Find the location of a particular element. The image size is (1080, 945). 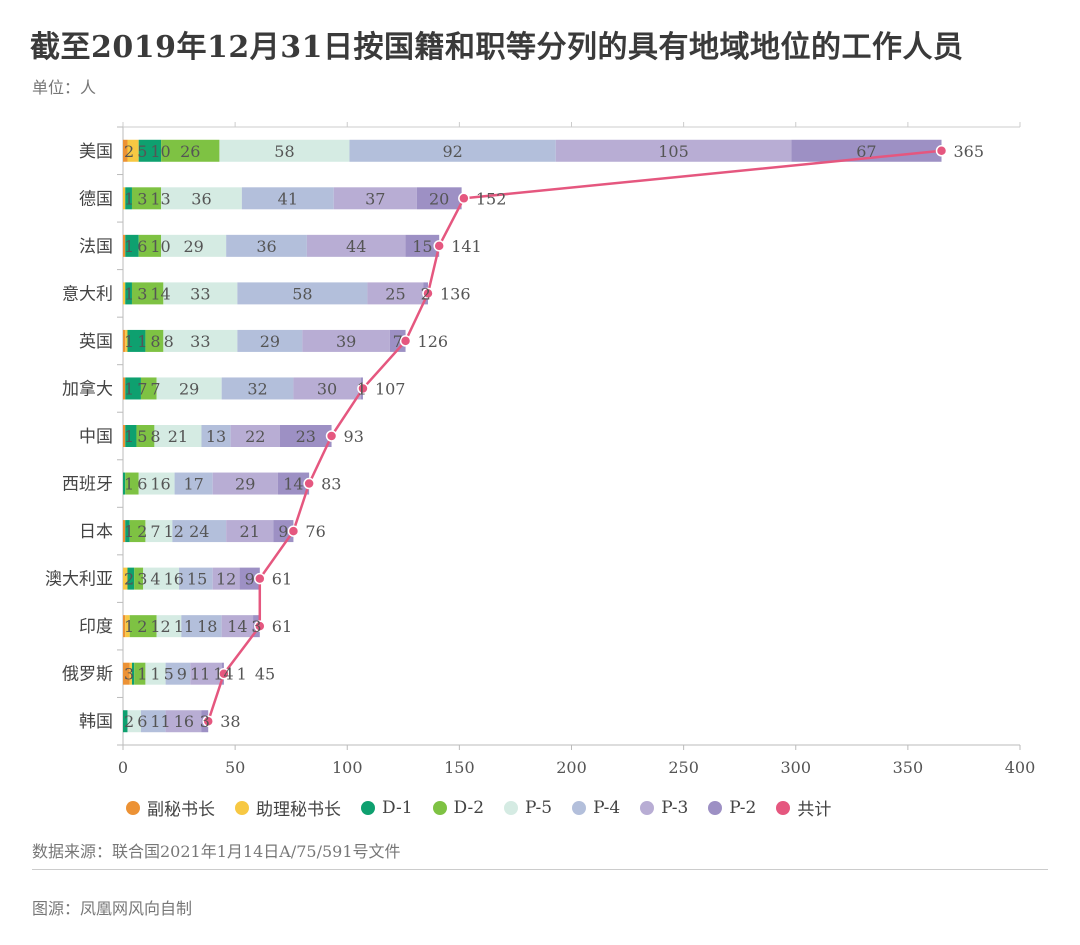

bar-segment-label: 39 is located at coordinates (346, 341).